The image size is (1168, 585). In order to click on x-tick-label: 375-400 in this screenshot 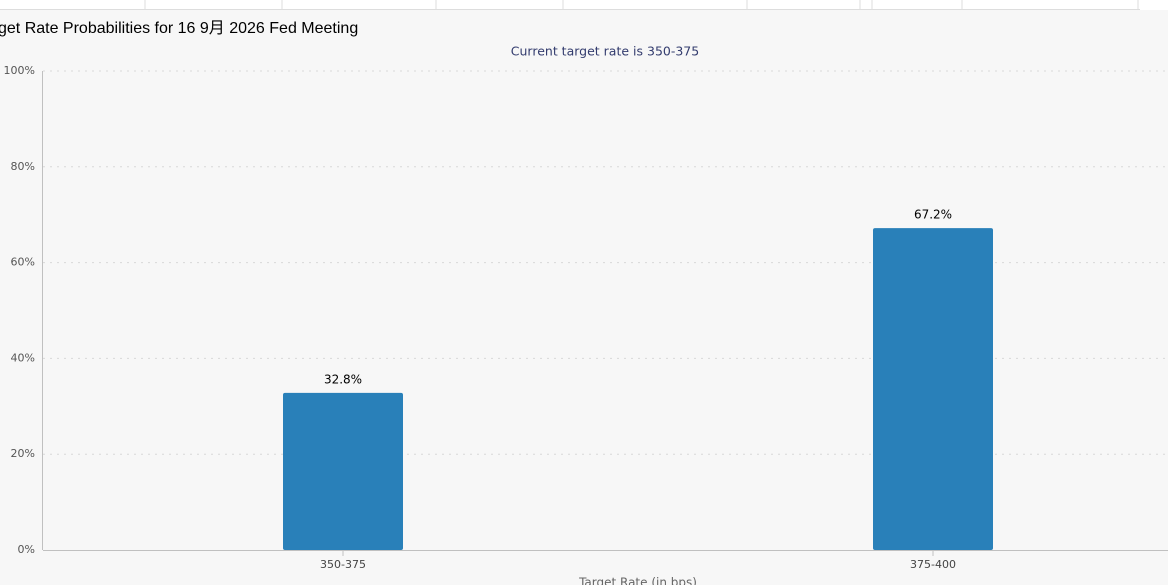, I will do `click(933, 564)`.